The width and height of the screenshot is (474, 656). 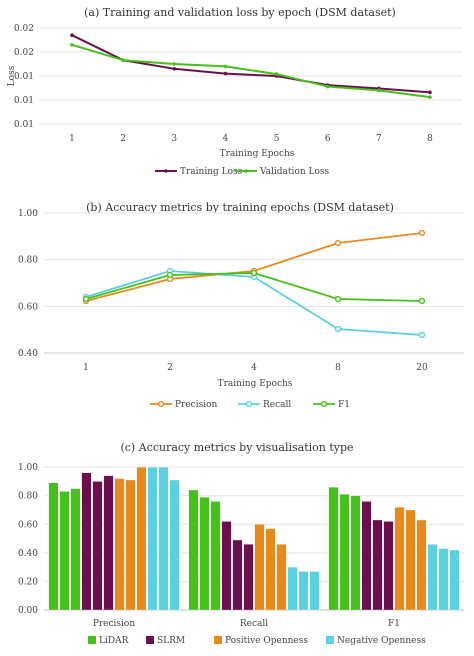 I want to click on x-tick-label: 7, so click(x=379, y=139).